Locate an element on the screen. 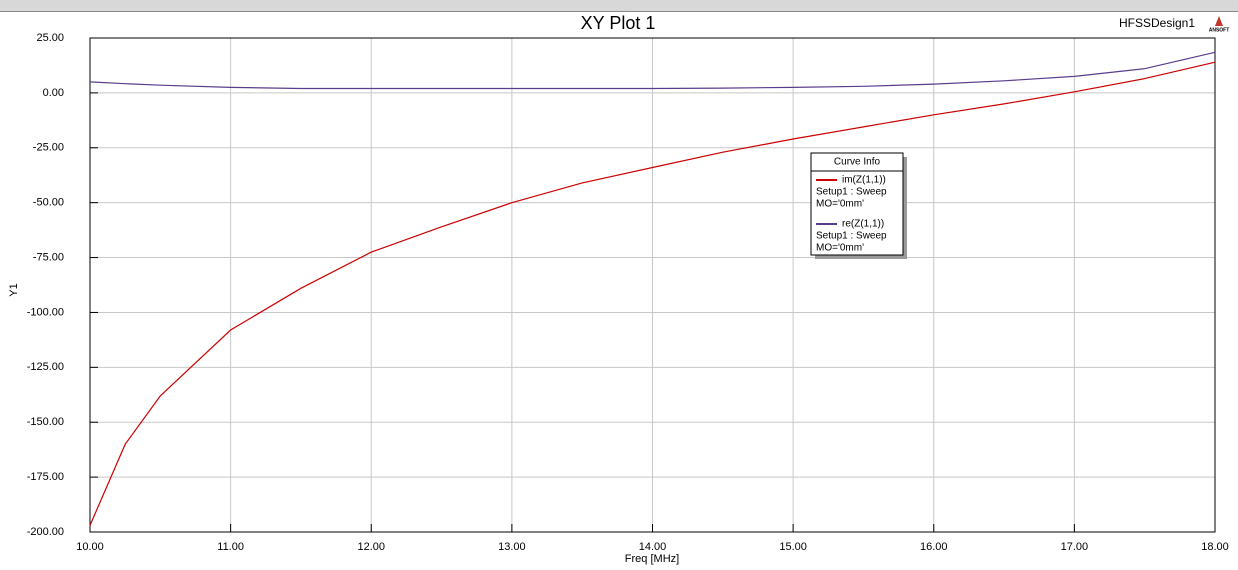 The image size is (1238, 570). chart-title: XY Plot 1 is located at coordinates (618, 23).